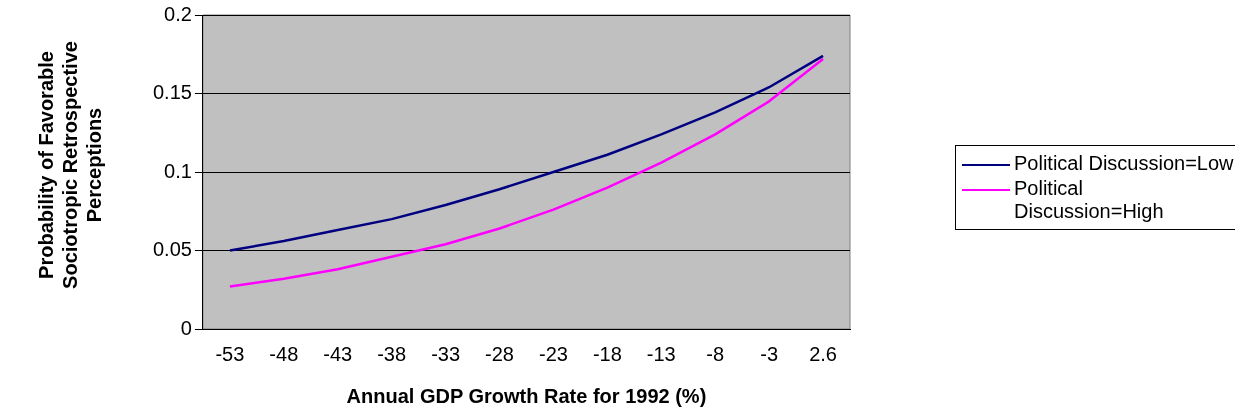  What do you see at coordinates (338, 353) in the screenshot?
I see `x-tick-label: -43` at bounding box center [338, 353].